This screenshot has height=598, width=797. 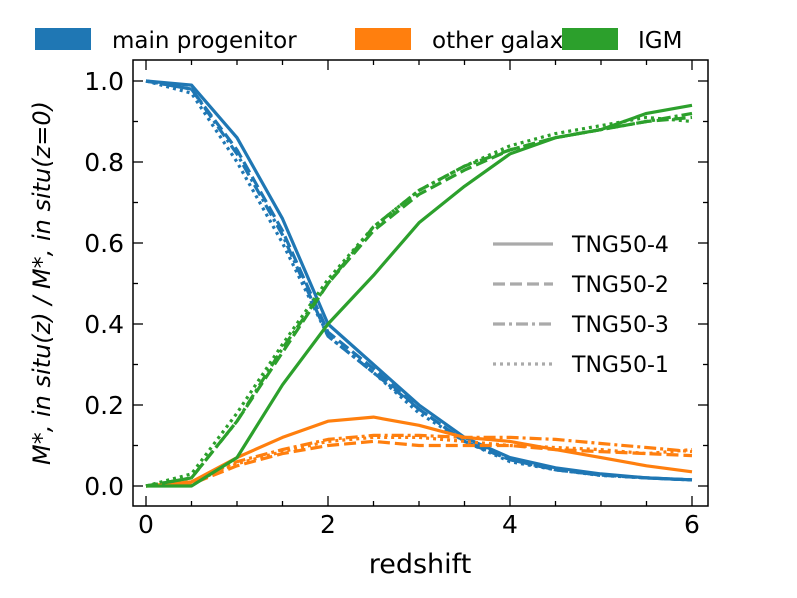 I want to click on y-tick-label: 0.0, so click(x=104, y=486).